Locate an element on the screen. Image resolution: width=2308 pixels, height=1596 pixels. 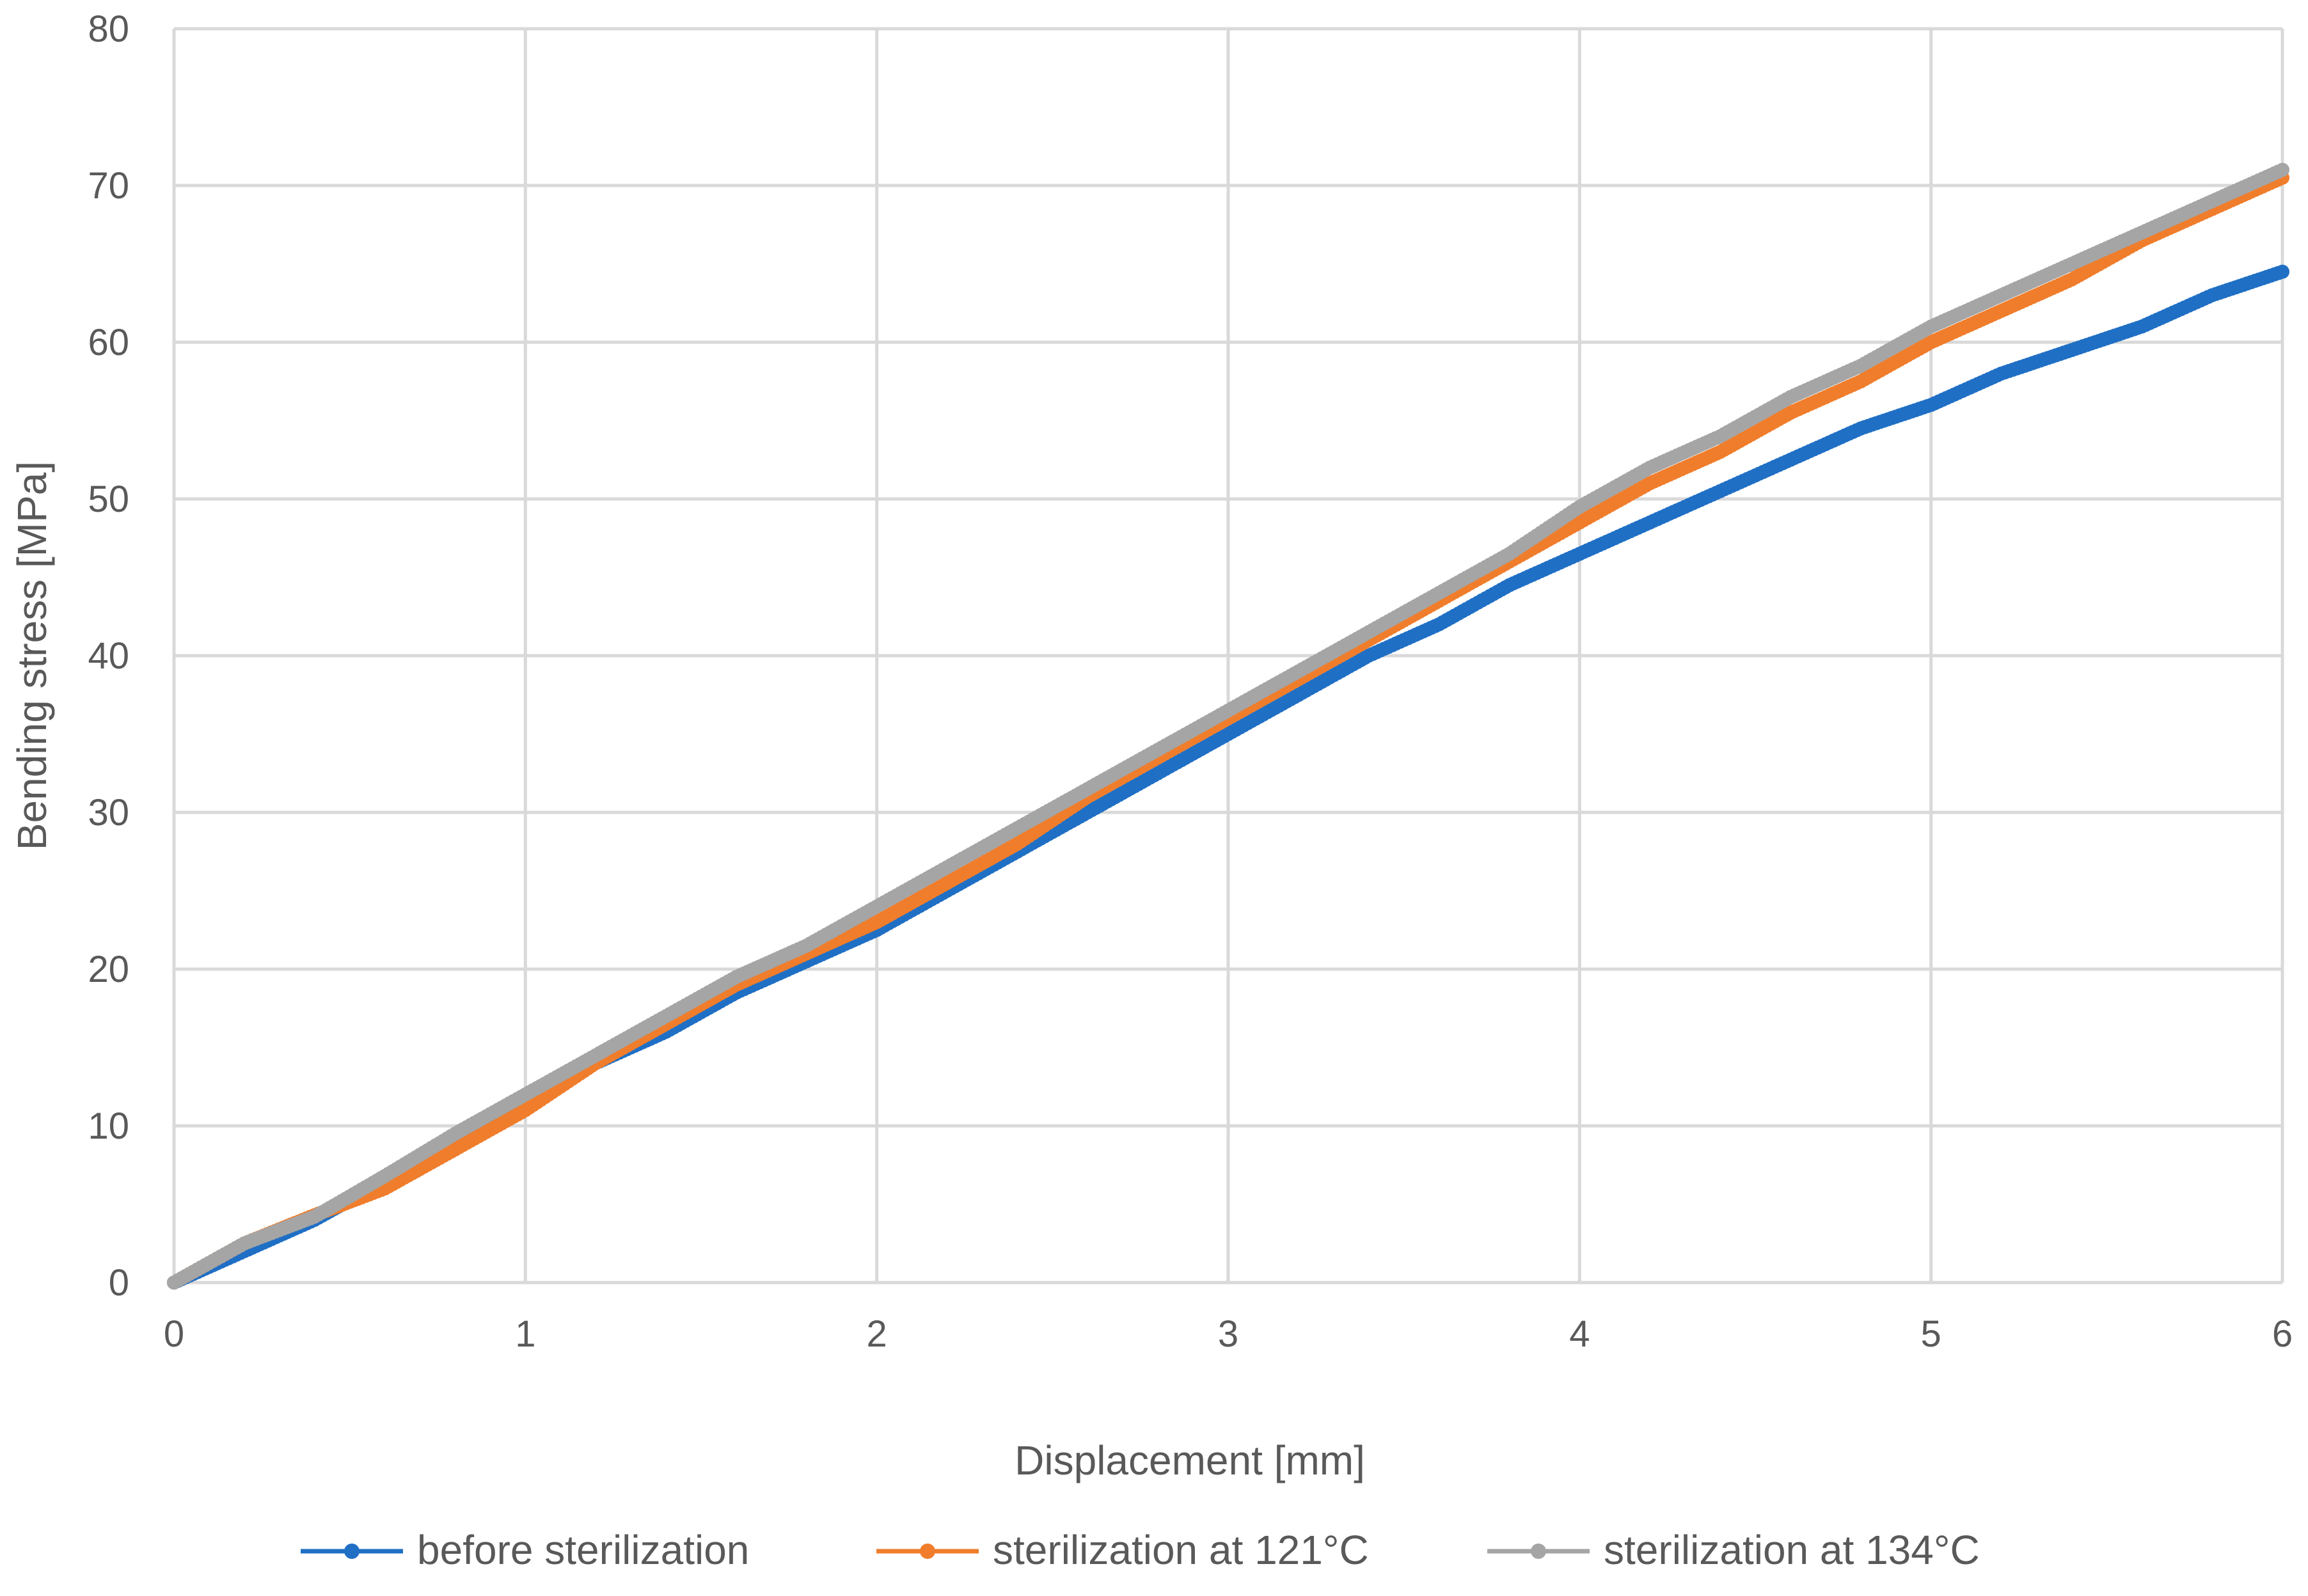
y-tick-label-1: 10 is located at coordinates (108, 1126).